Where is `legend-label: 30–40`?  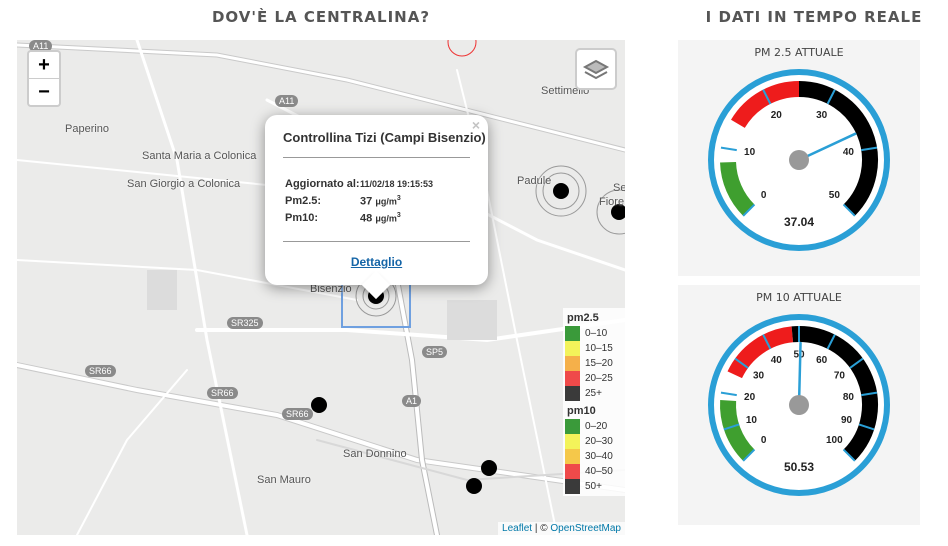
legend-label: 30–40 is located at coordinates (599, 456).